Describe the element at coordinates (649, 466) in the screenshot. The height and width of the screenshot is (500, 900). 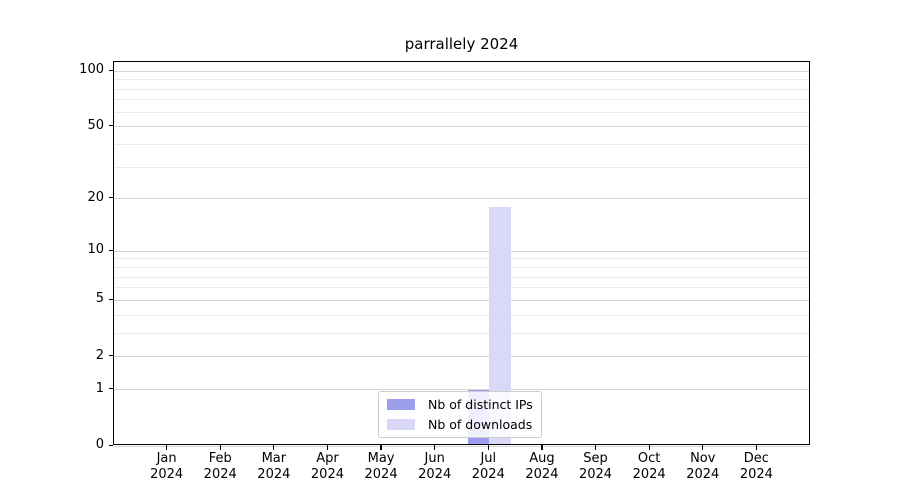
I see `x-tick-label: Oct 2024` at that location.